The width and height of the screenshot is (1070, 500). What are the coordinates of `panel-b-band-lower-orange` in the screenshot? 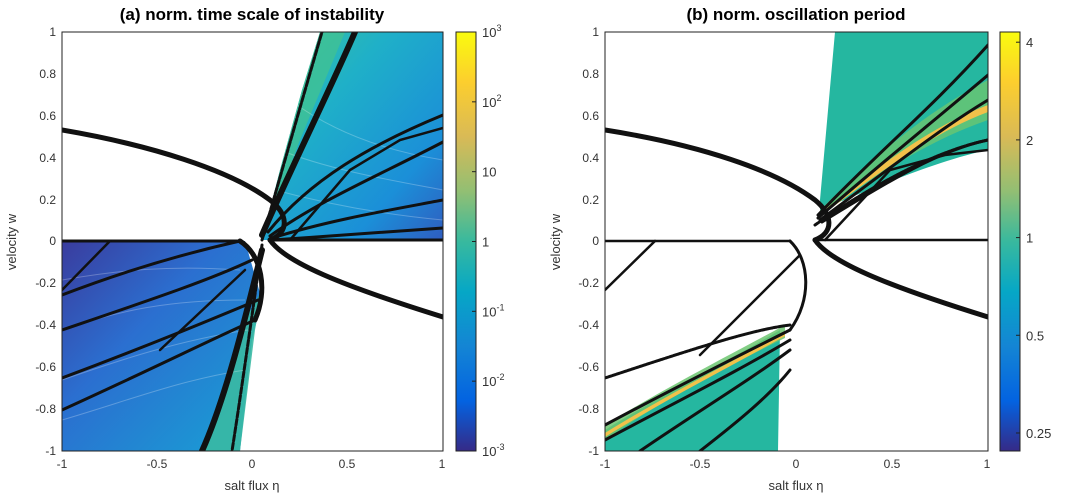 It's located at (695, 384).